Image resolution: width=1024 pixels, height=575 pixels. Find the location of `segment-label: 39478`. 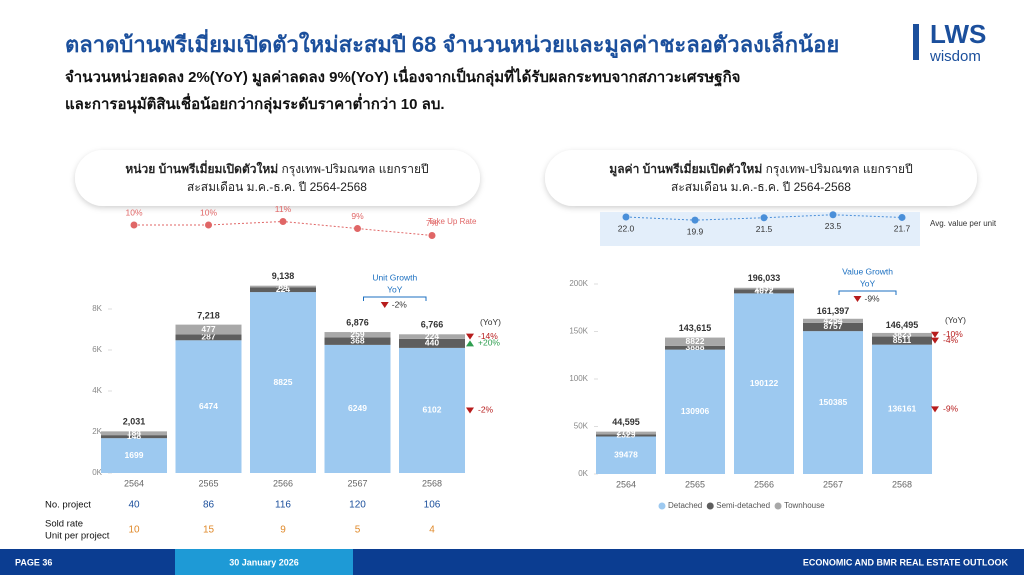

segment-label: 39478 is located at coordinates (626, 454).